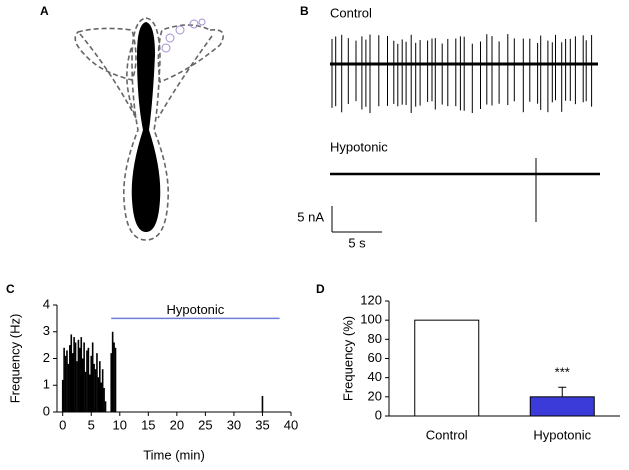 This screenshot has height=470, width=629. Describe the element at coordinates (14, 359) in the screenshot. I see `y-axis-label: Frequency (Hz)` at that location.